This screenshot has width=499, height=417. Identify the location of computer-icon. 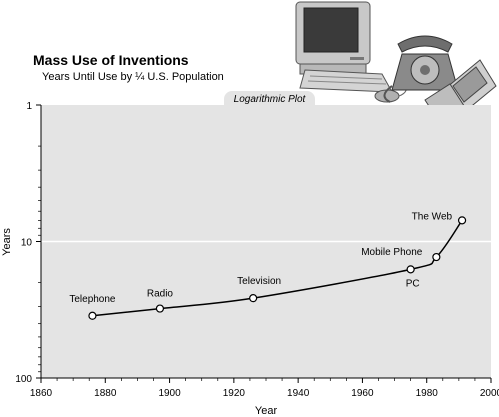
(351, 52).